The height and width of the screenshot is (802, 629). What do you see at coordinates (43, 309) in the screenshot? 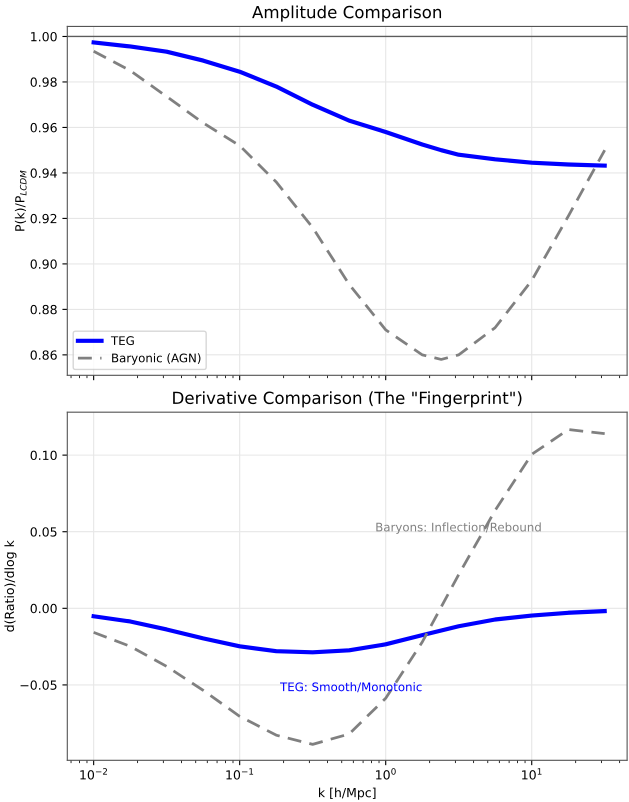
I see `y-tick-label: 0.88` at bounding box center [43, 309].